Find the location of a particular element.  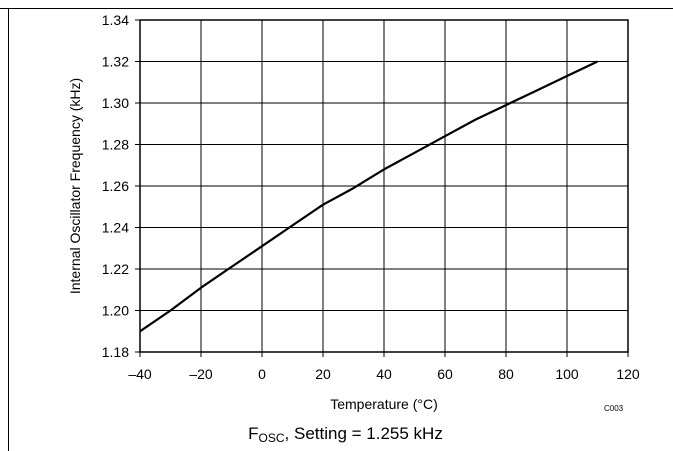

y-tick-label: 1.30 is located at coordinates (115, 103).